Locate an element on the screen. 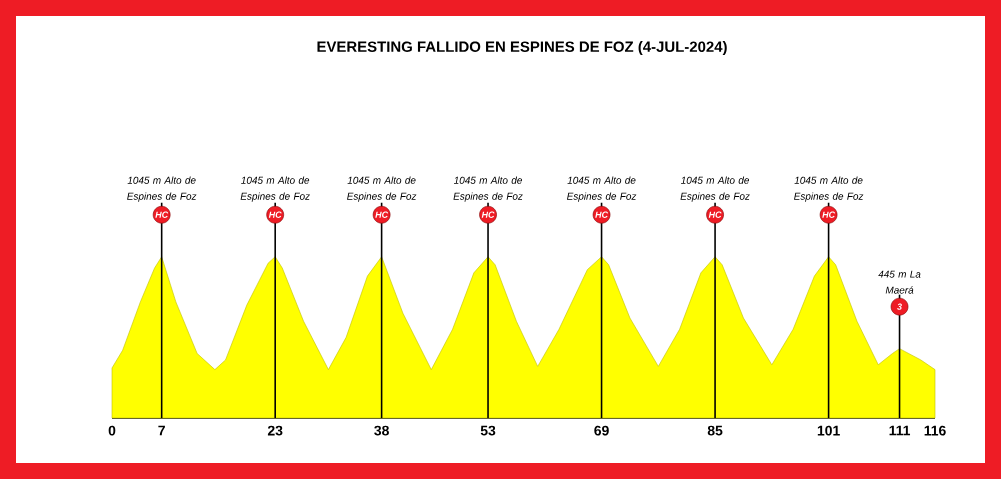 The image size is (1001, 479). ref-line-label: 445 m La Maerá is located at coordinates (899, 282).